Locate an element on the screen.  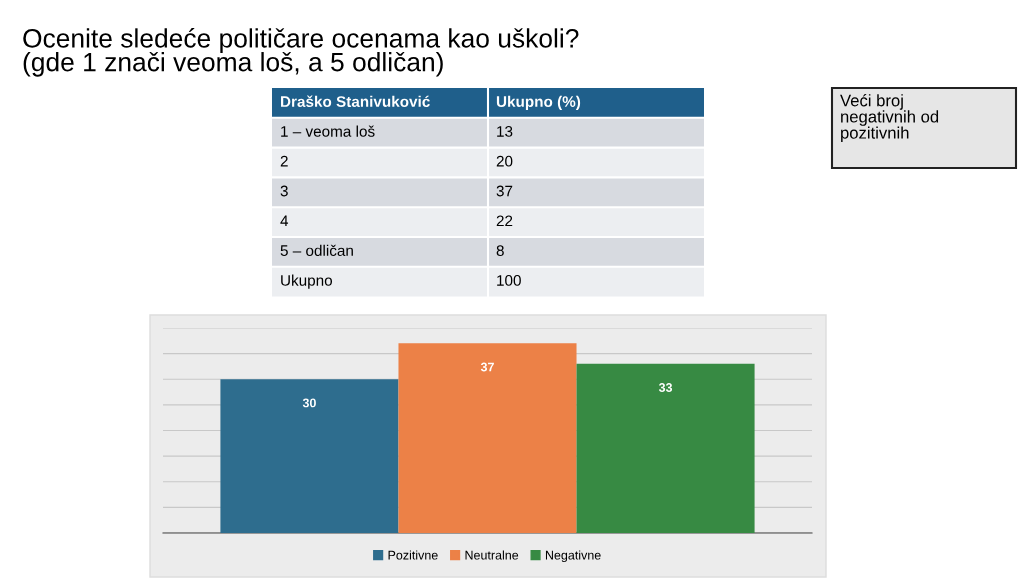
legend-label: Pozitivne is located at coordinates (413, 555).